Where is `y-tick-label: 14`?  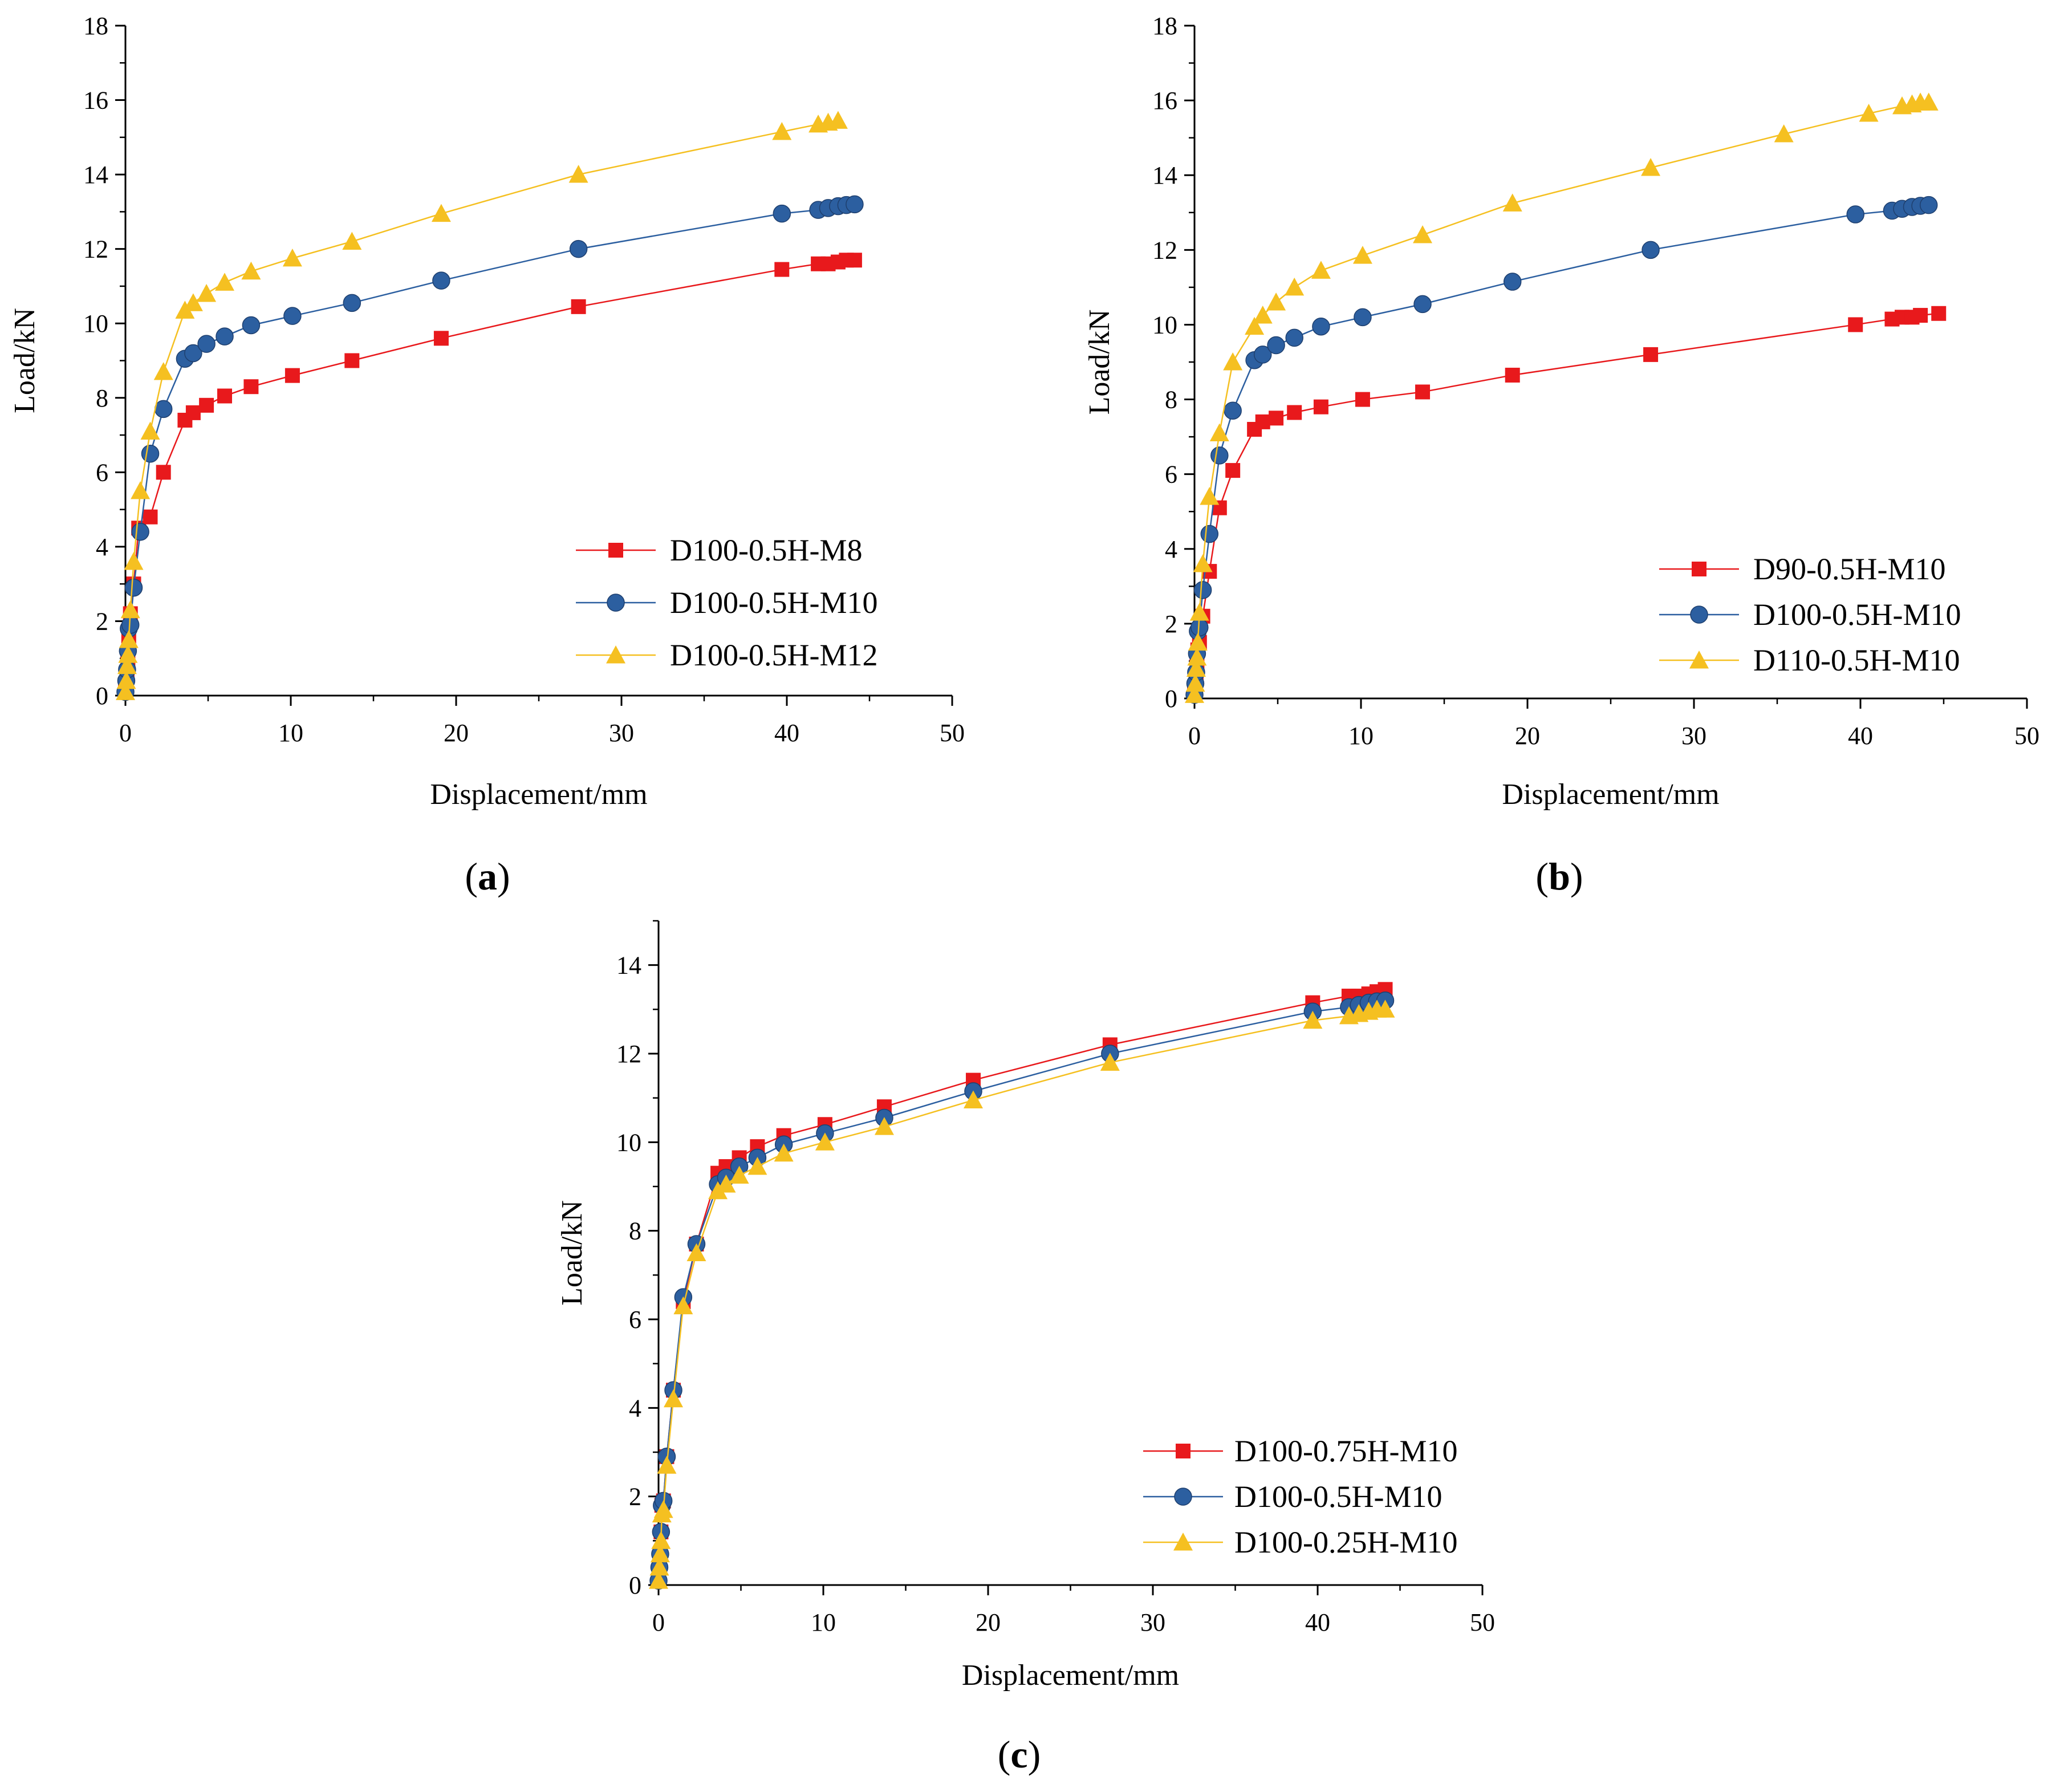
y-tick-label: 14 is located at coordinates (1164, 175).